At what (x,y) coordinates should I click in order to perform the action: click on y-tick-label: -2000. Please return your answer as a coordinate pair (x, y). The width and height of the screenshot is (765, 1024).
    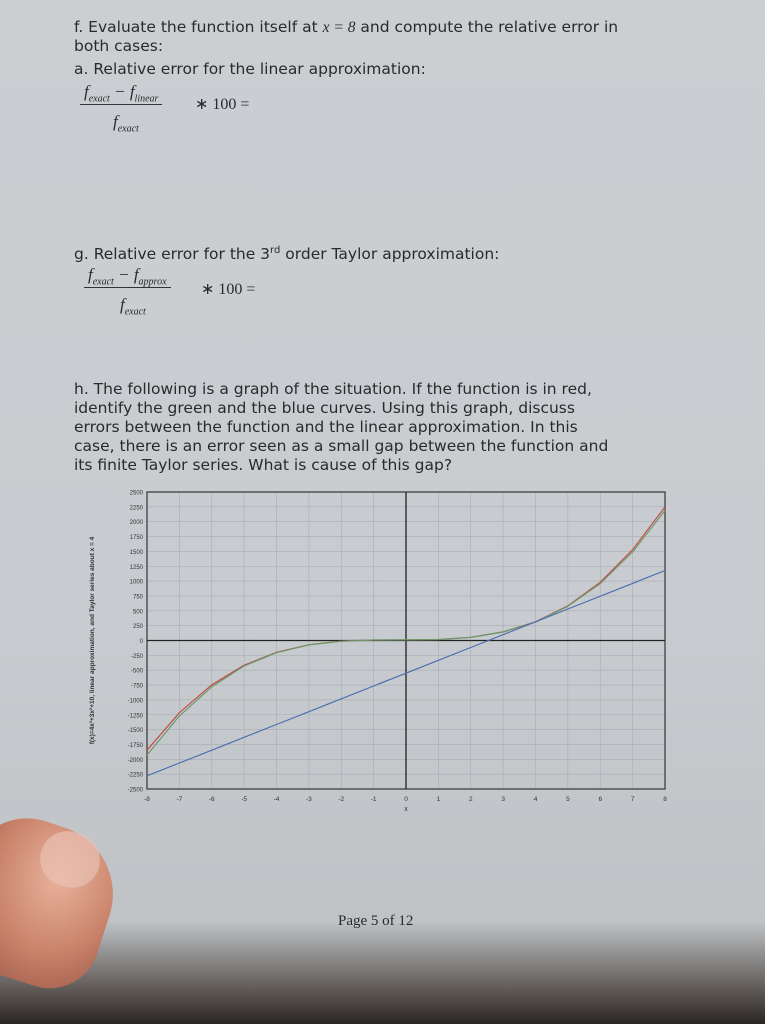
    Looking at the image, I should click on (136, 761).